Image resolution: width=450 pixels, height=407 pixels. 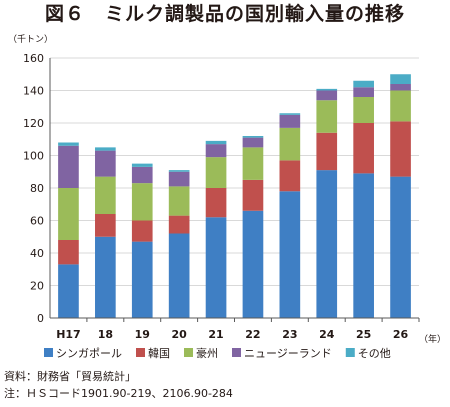 What do you see at coordinates (179, 334) in the screenshot?
I see `x-tick-label: 20` at bounding box center [179, 334].